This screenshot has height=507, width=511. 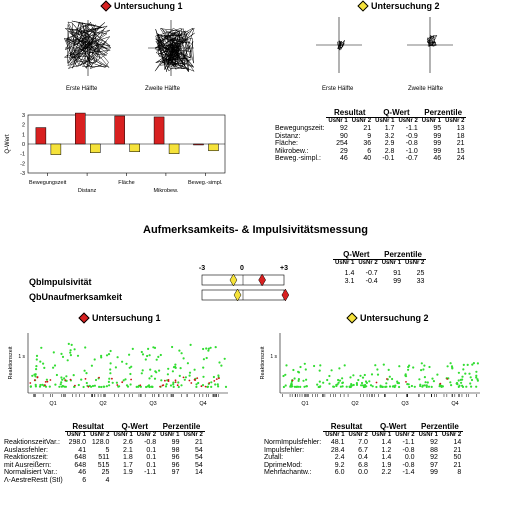 I want to click on scatter-u2-header: Untersuchung 2, so click(x=387, y=318).